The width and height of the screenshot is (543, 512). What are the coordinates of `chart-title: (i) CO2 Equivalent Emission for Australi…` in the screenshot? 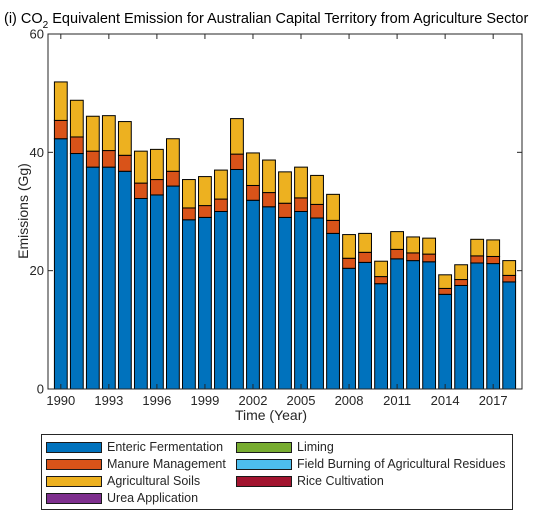 It's located at (266, 21).